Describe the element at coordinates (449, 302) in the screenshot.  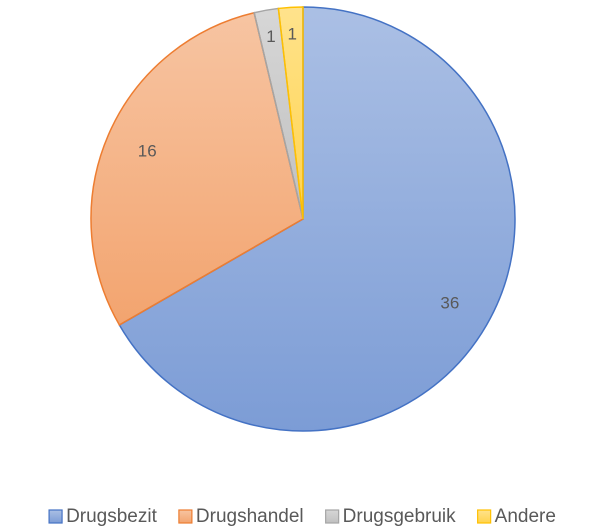
I see `data-label: 36` at that location.